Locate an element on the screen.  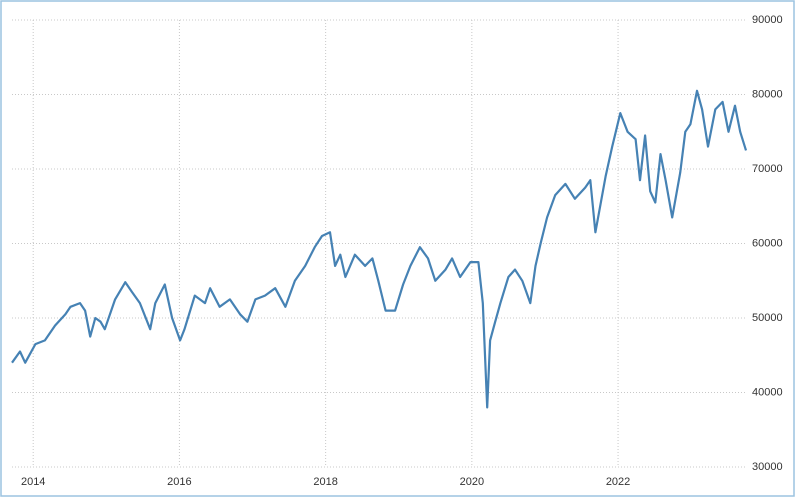
y-tick-label: 30000 is located at coordinates (767, 467).